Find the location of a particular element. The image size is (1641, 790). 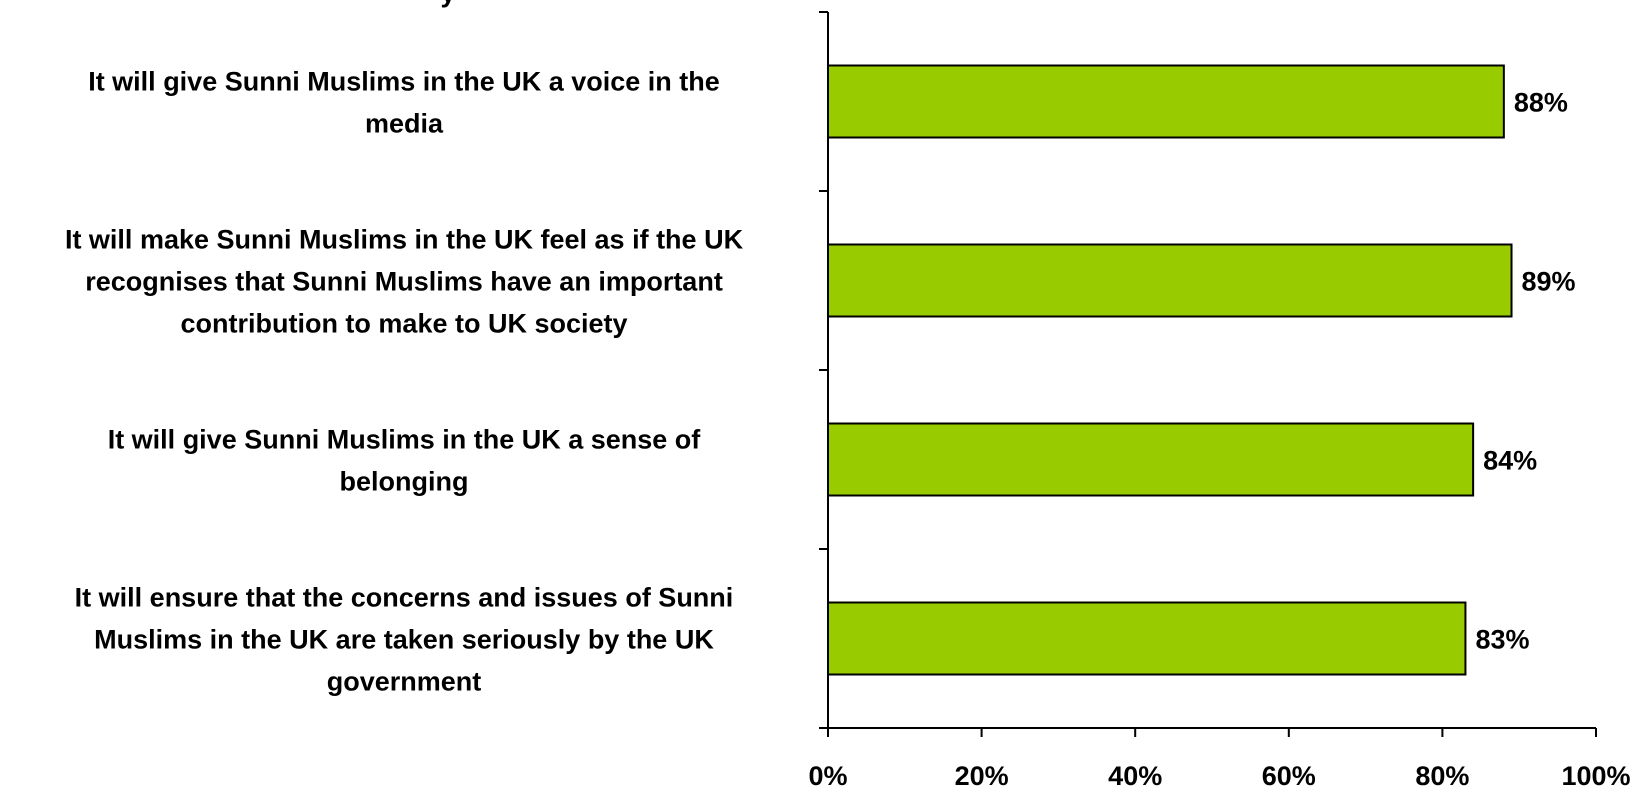

category-label-line: belonging is located at coordinates (404, 482).